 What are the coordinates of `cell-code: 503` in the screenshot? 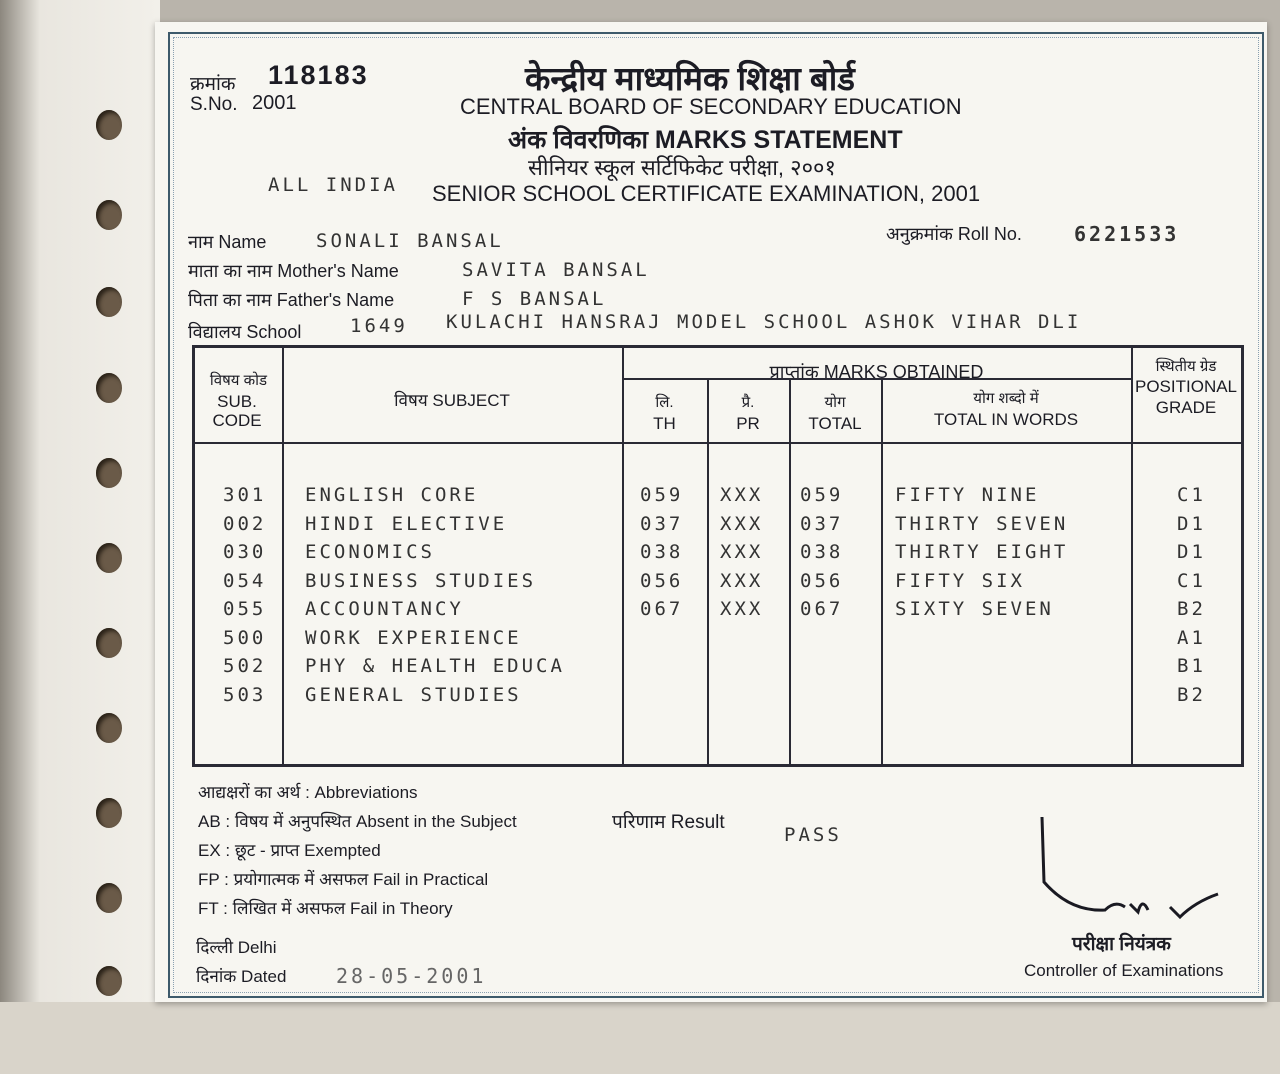 It's located at (245, 694).